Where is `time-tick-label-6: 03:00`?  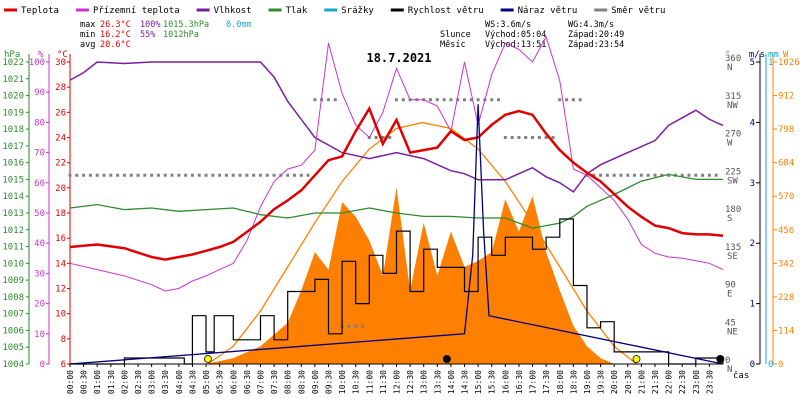 time-tick-label-6: 03:00 is located at coordinates (152, 382).